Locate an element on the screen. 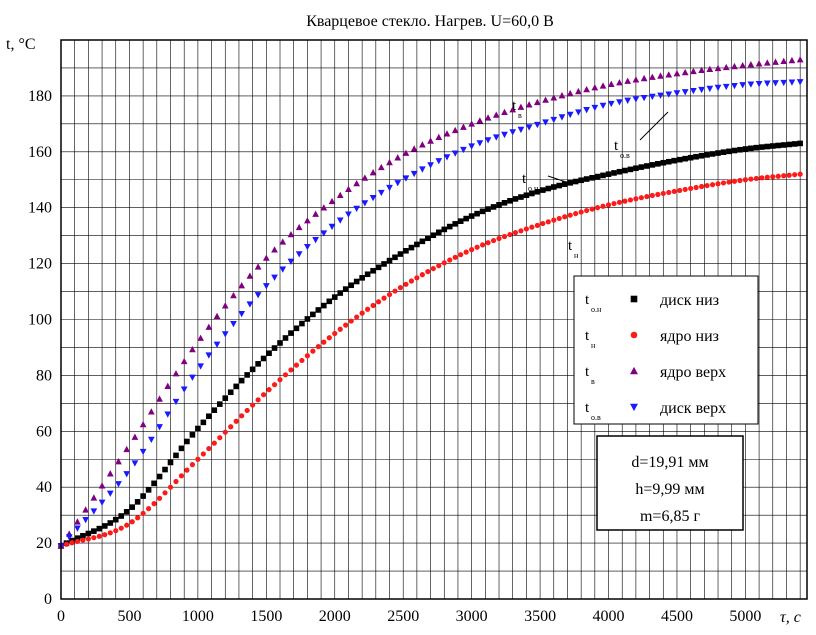 This screenshot has width=816, height=635. legend-marker is located at coordinates (634, 335).